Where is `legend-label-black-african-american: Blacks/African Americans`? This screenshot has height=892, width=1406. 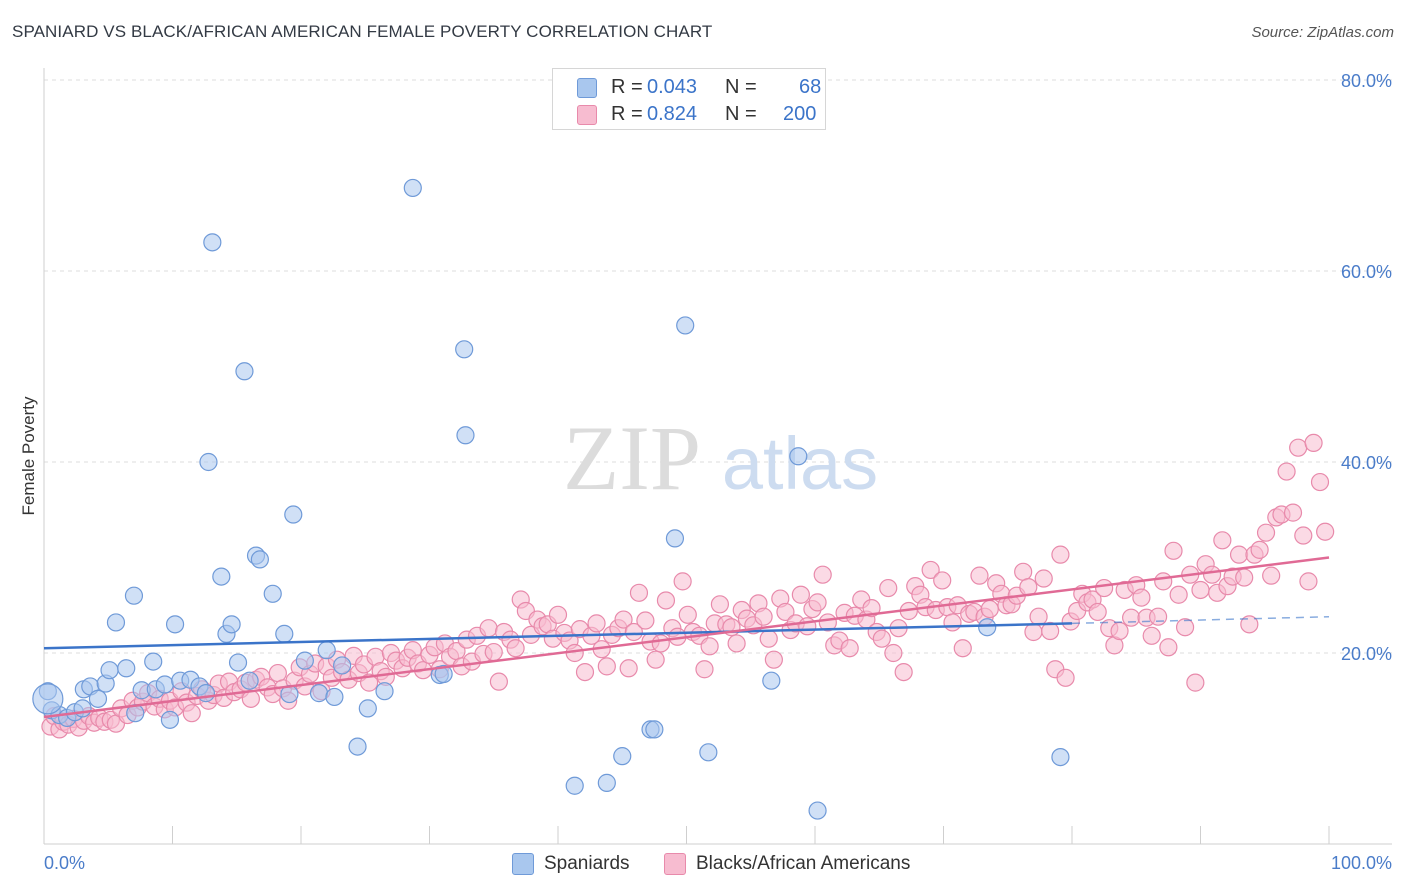
legend-label-black-african-american: Blacks/African Americans is located at coordinates (803, 863).